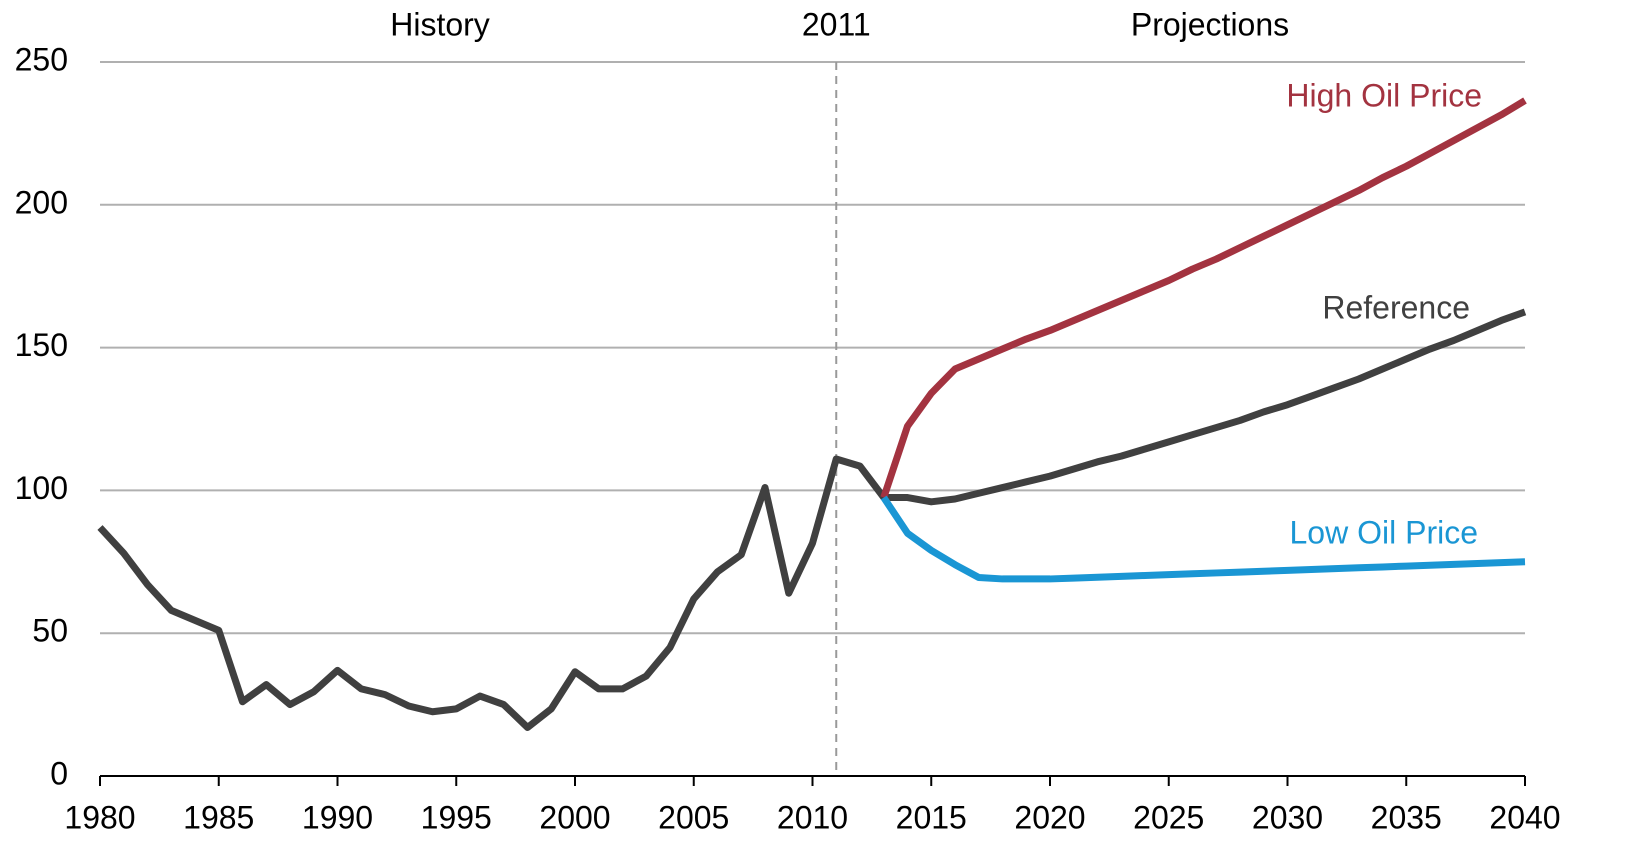  What do you see at coordinates (931, 817) in the screenshot?
I see `x-tick-label: 2015` at bounding box center [931, 817].